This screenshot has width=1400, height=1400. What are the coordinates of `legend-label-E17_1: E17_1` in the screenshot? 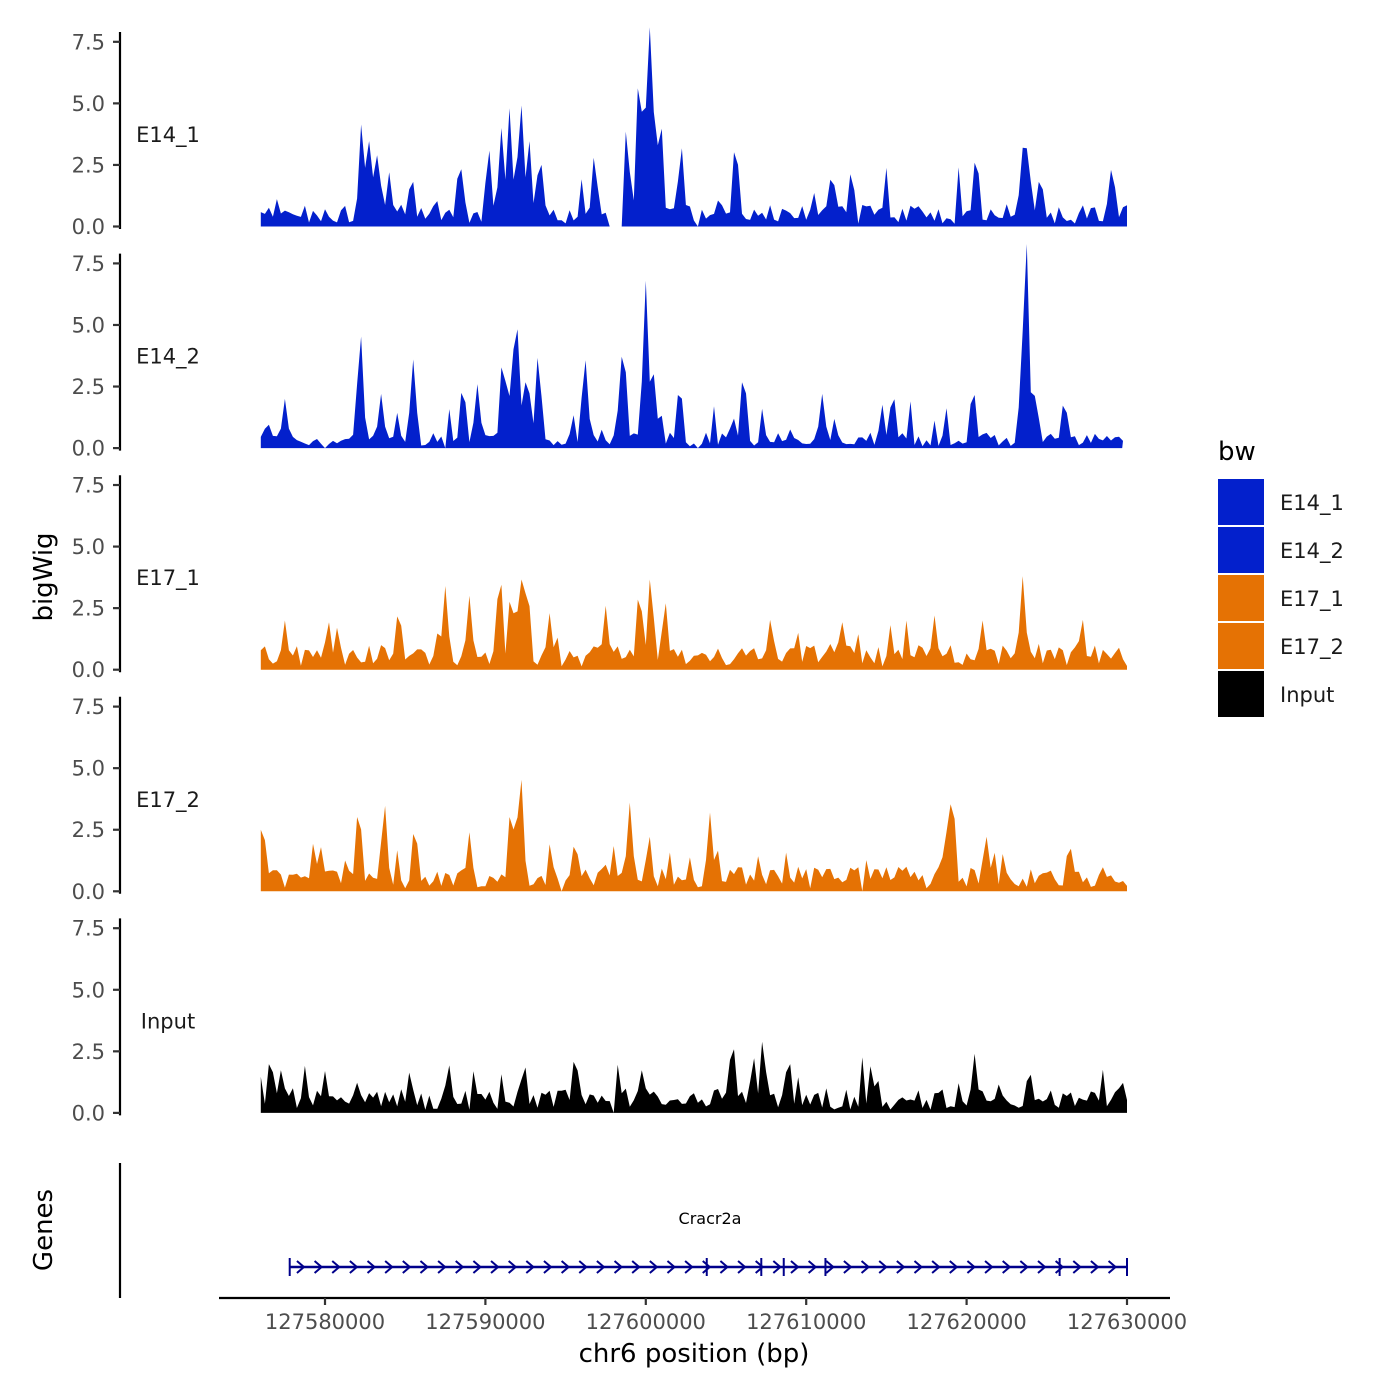 It's located at (1312, 599).